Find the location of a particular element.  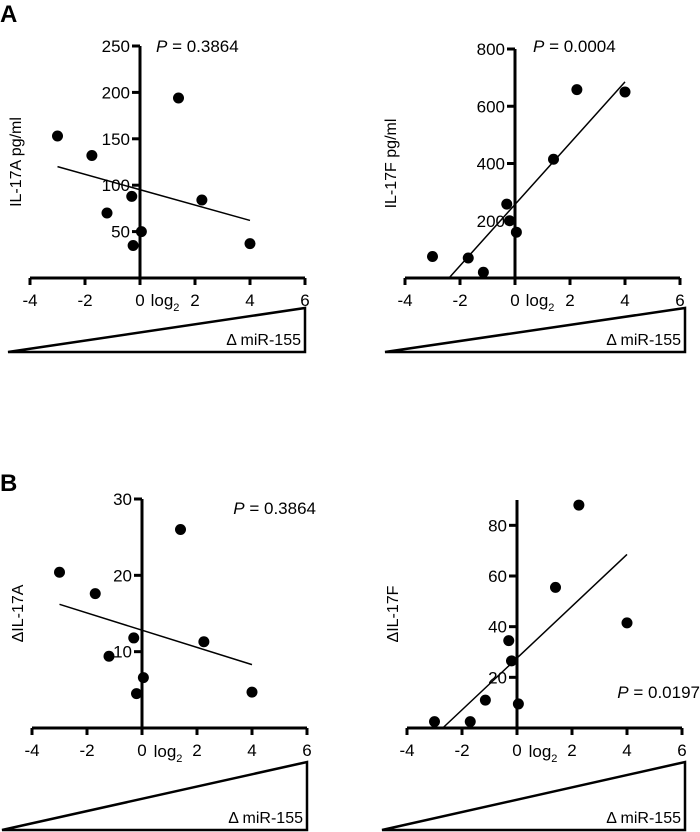

y-axis-label: IL-17F pg/ml is located at coordinates (391, 164).